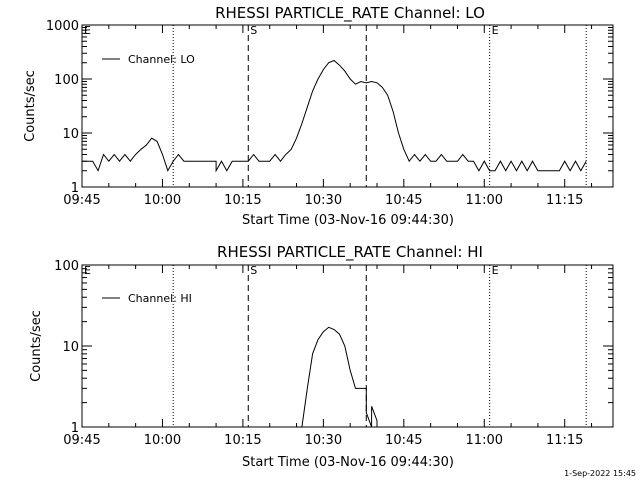  What do you see at coordinates (161, 59) in the screenshot?
I see `chart-lo-legend-label: Channel: LO` at bounding box center [161, 59].